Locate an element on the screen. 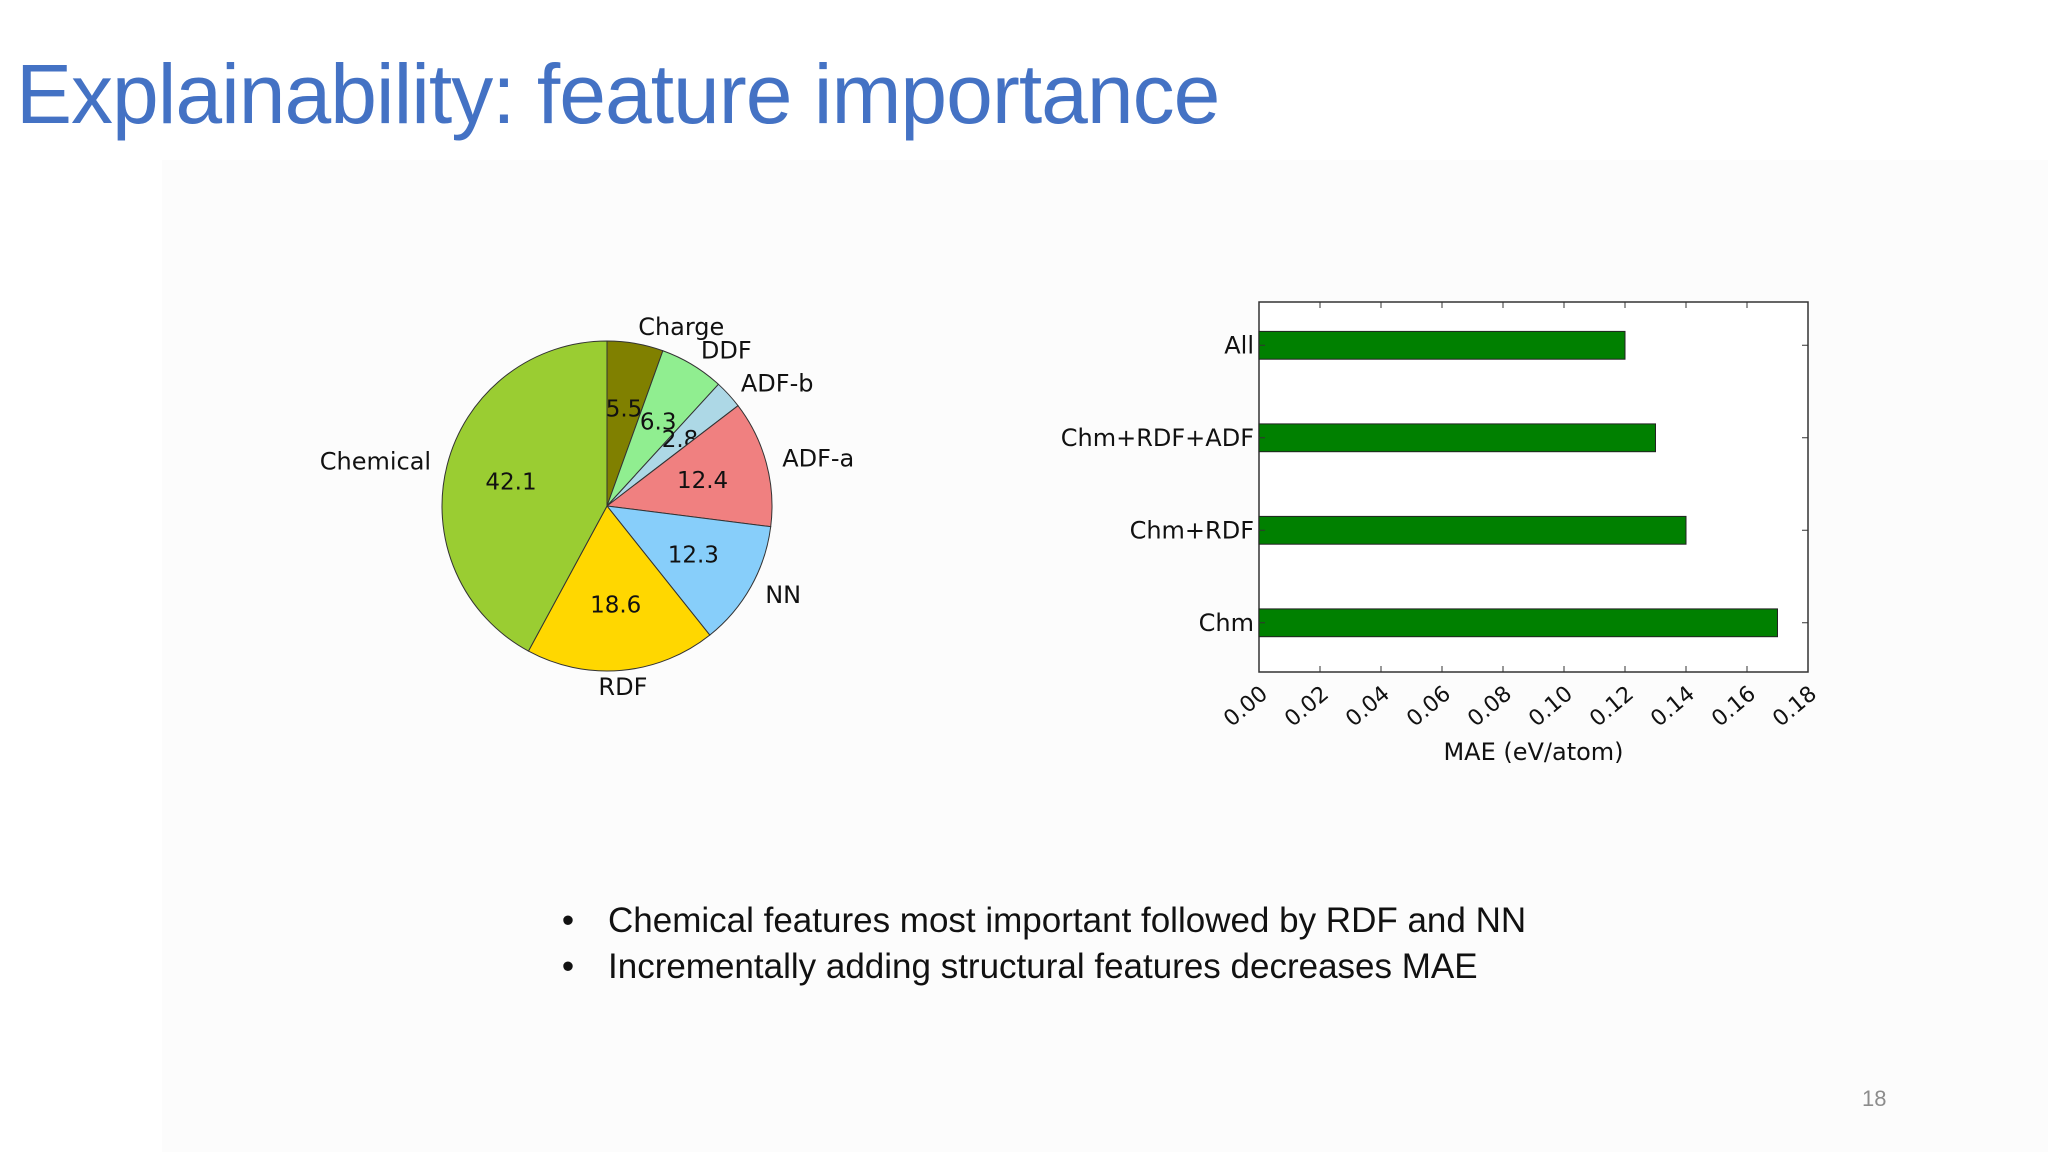  pie-slice-rdf is located at coordinates (619, 588).